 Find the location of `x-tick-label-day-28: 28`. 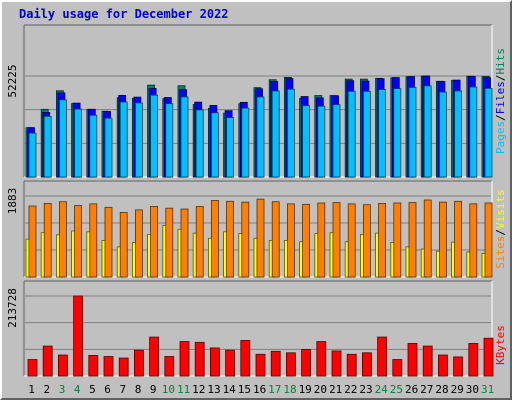

x-tick-label-day-28: 28 is located at coordinates (441, 389).